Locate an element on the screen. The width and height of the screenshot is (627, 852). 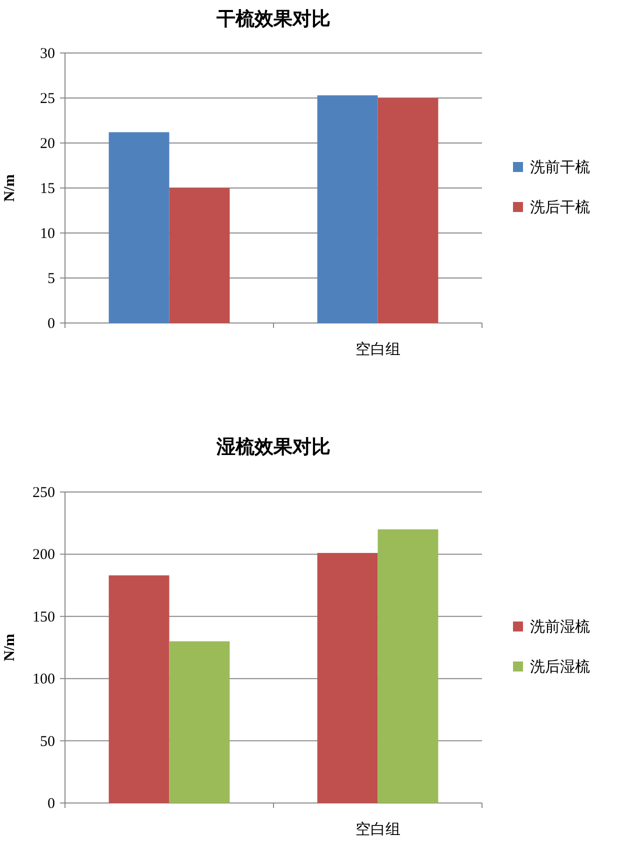
y-tick-label: 15 is located at coordinates (47, 189).